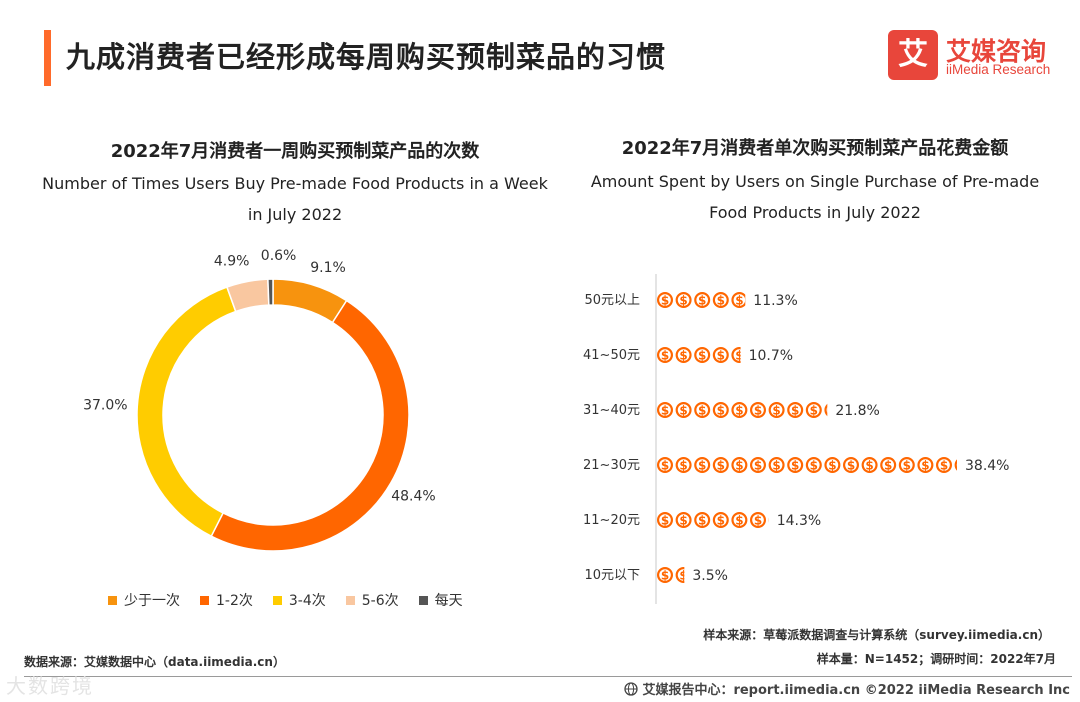 This screenshot has width=1080, height=702. Describe the element at coordinates (105, 405) in the screenshot. I see `donut-value-label-2: 37.0%` at that location.